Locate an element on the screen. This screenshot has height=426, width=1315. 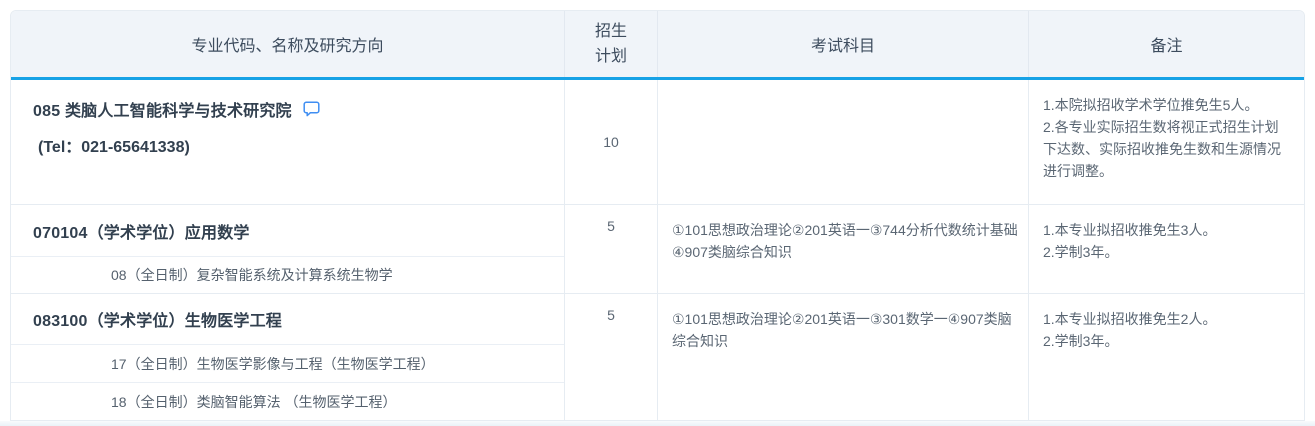
direction-row: 17（全日制）生物医学影像与工程（生物医学工程） is located at coordinates (287, 363).